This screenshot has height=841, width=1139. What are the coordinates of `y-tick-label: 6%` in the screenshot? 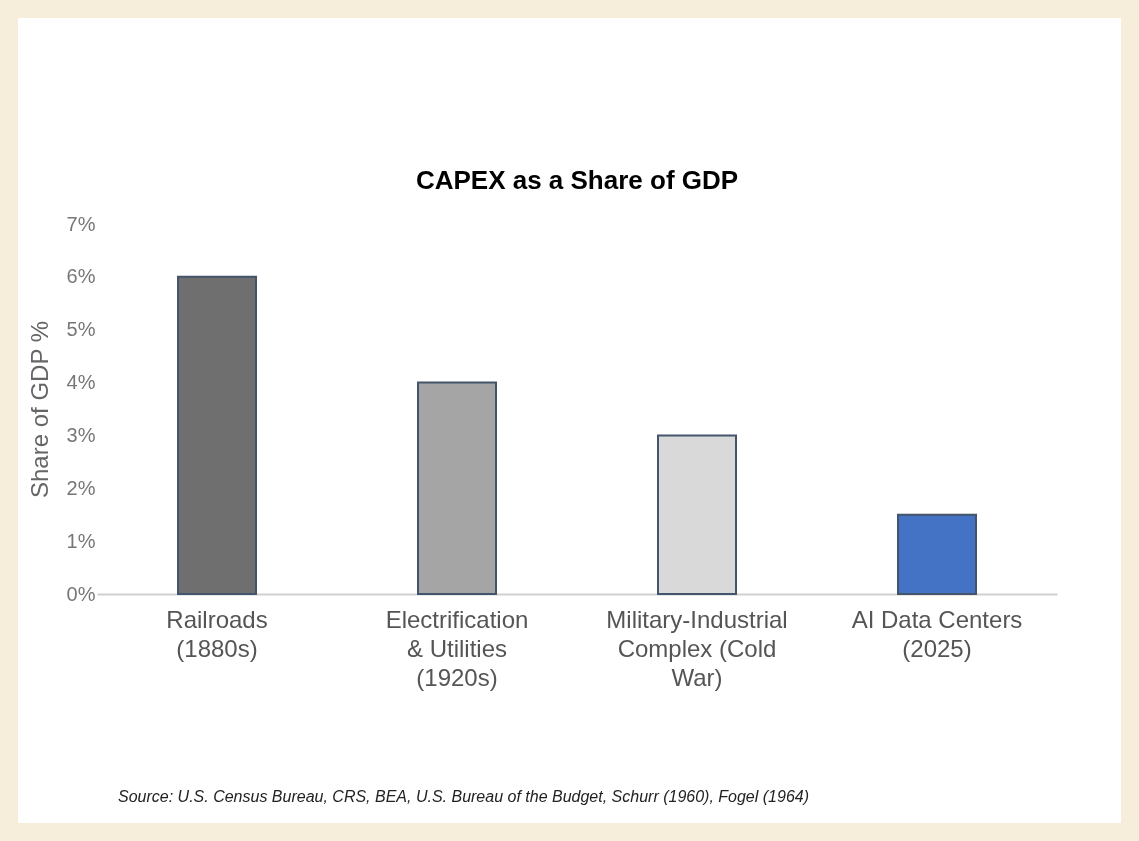 It's located at (81, 276).